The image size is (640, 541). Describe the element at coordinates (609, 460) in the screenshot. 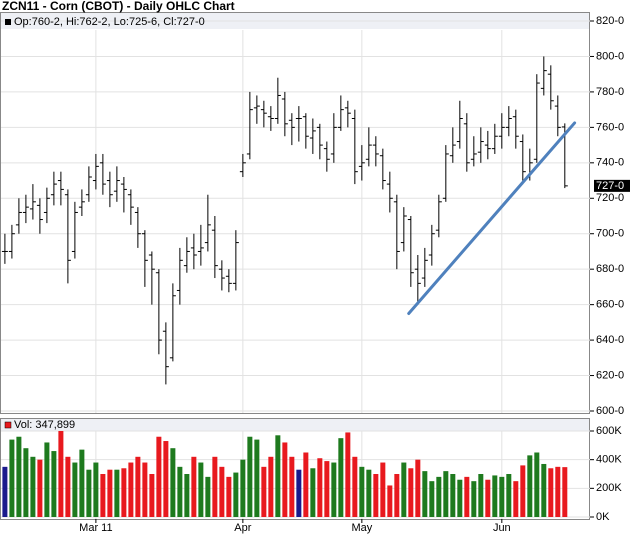

I see `y-tick-label: 400K` at that location.